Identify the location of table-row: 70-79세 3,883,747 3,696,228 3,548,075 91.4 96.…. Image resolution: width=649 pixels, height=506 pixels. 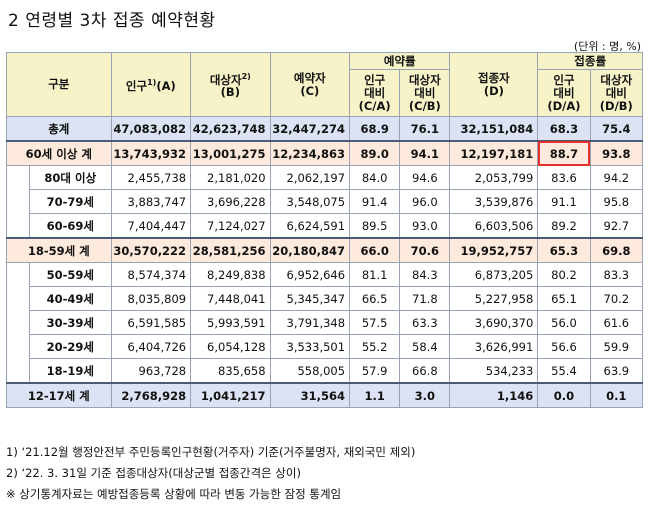
(325, 201).